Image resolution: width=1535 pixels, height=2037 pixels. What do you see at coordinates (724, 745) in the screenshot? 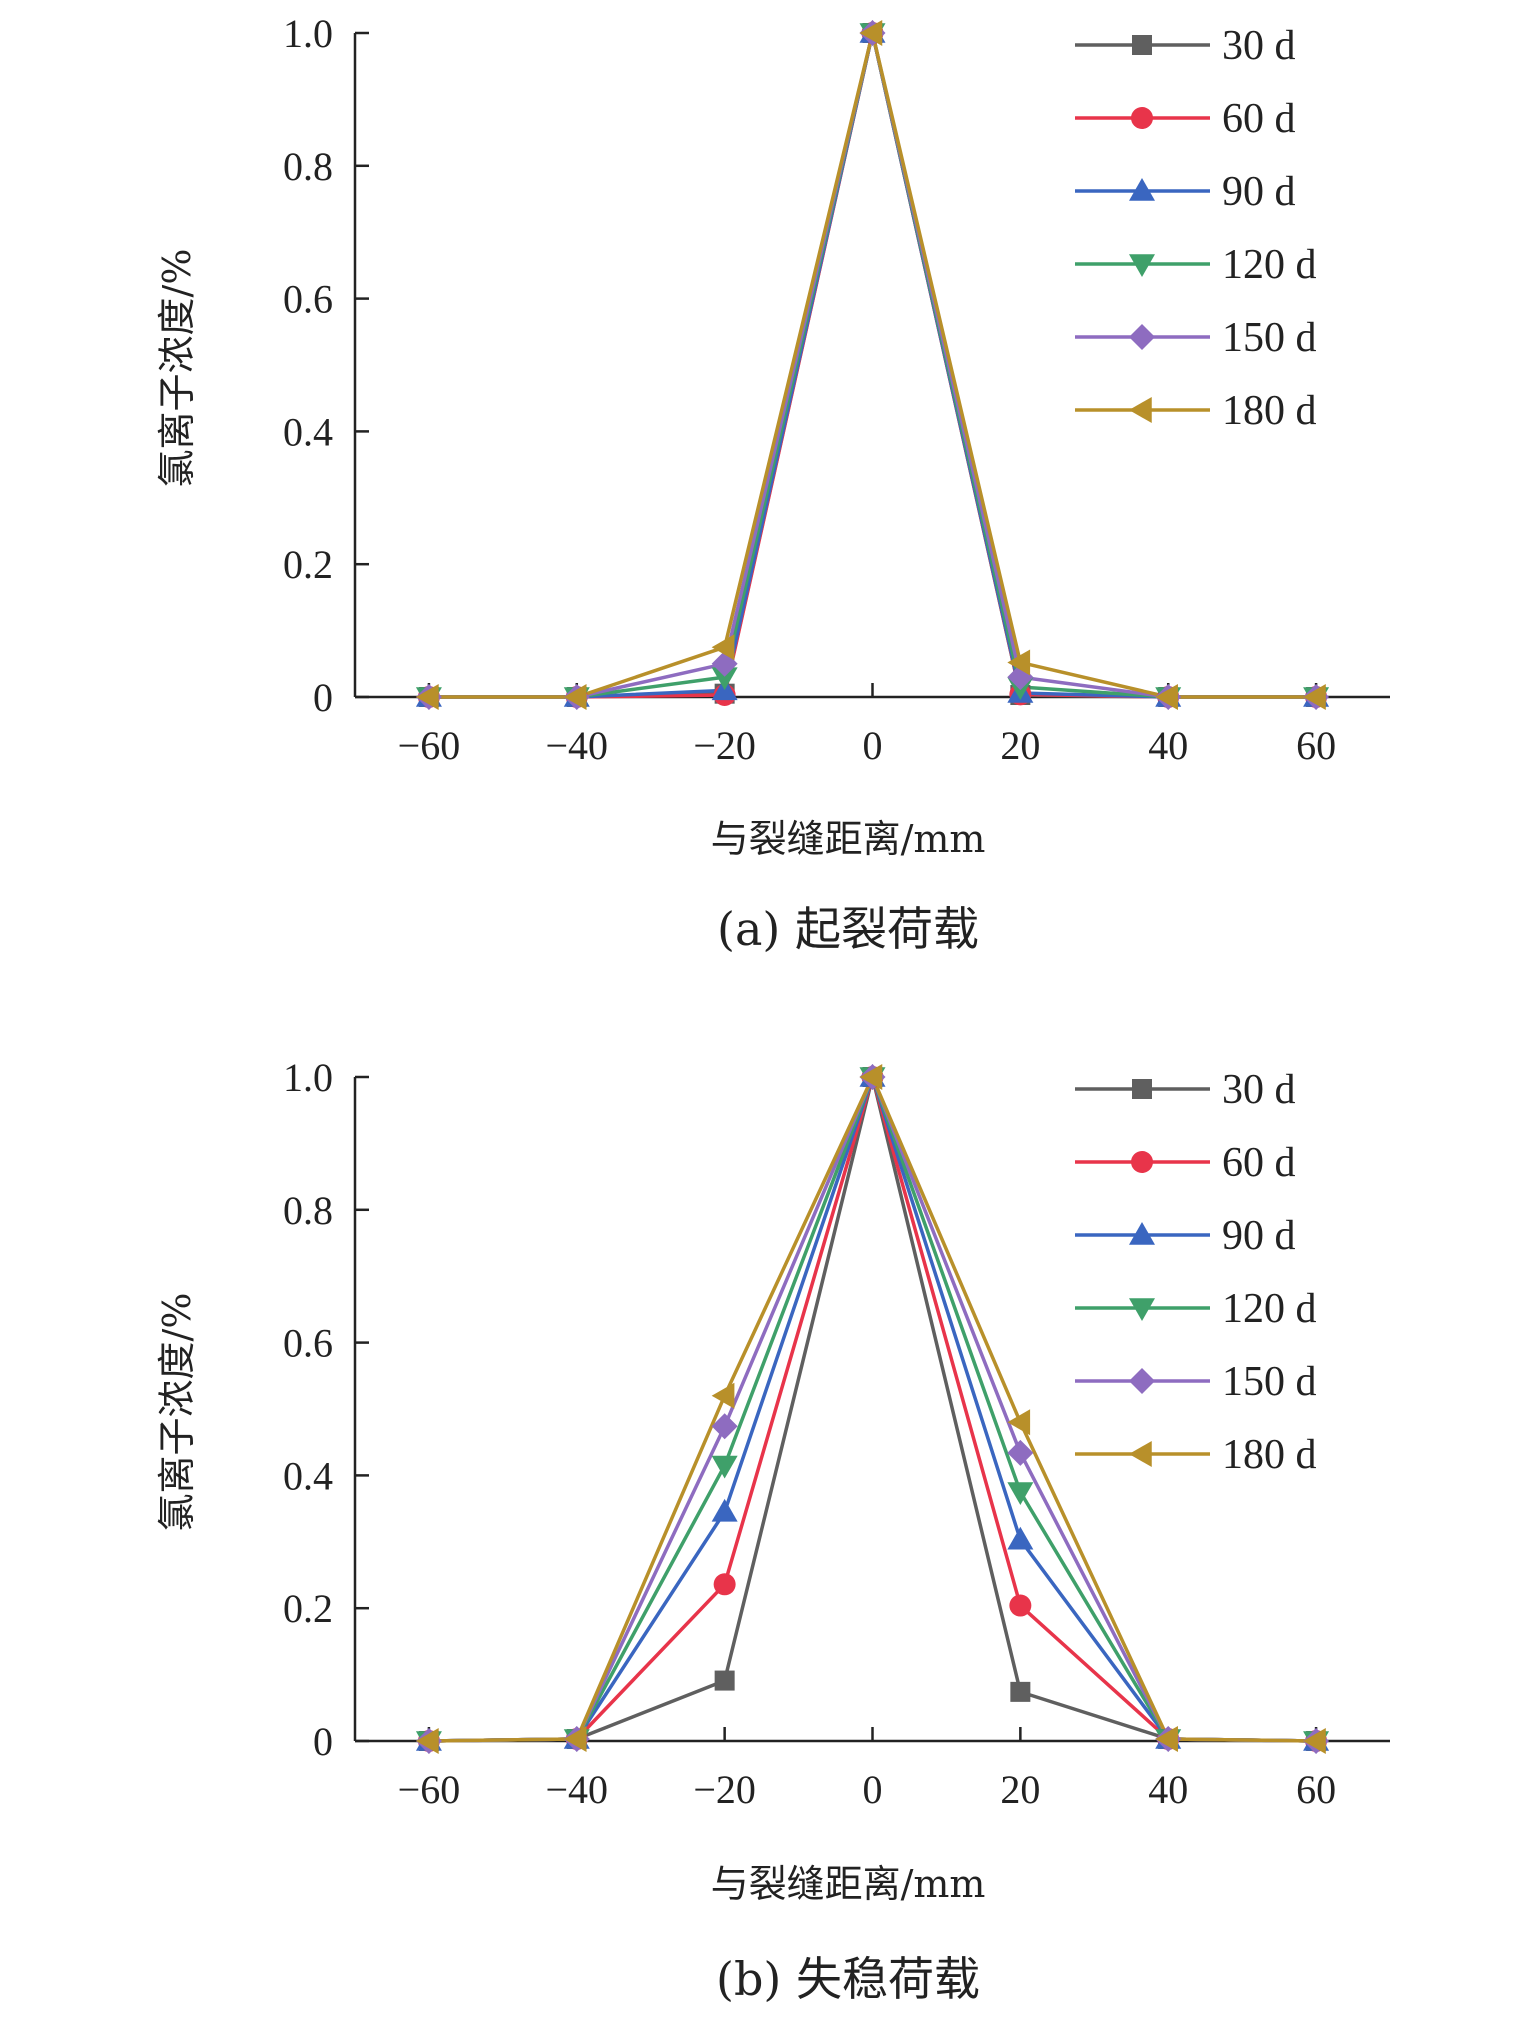
I see `x-tick-label: −20` at bounding box center [724, 745].